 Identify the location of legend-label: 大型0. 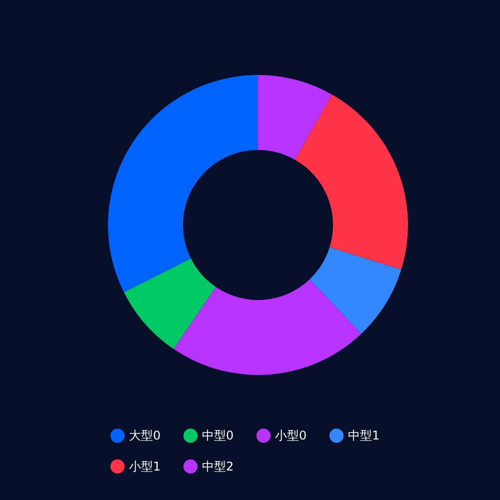
(145, 435).